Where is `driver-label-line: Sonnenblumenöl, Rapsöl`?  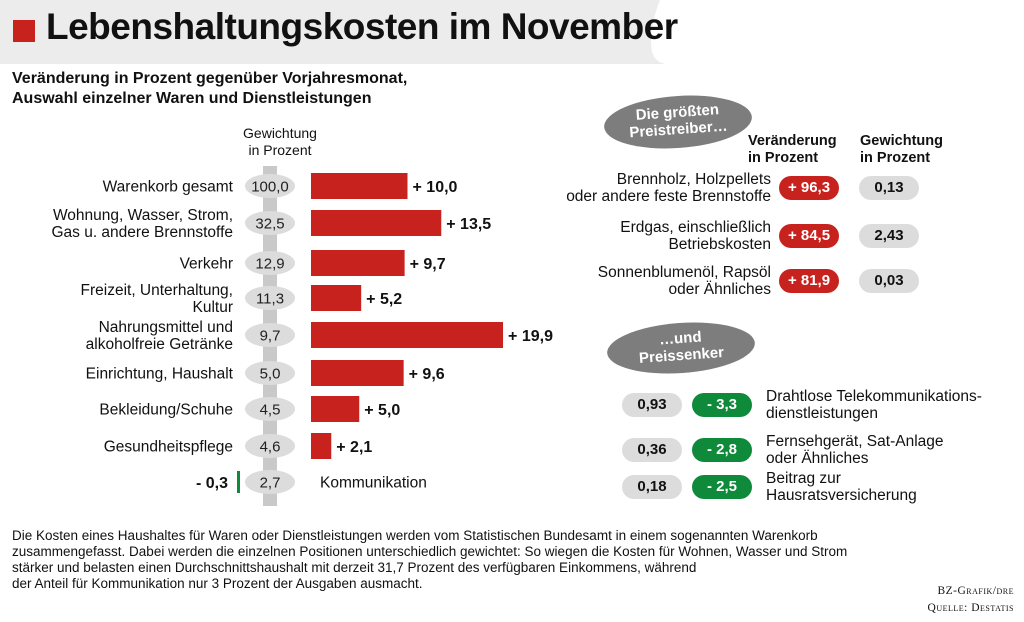 driver-label-line: Sonnenblumenöl, Rapsöl is located at coordinates (684, 272).